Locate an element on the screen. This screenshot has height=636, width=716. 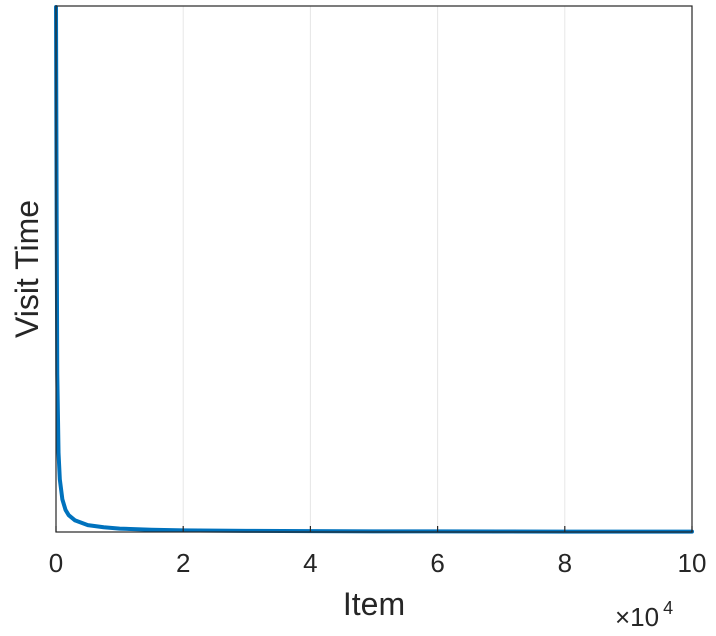
x-tick-label-0: 0 is located at coordinates (56, 563).